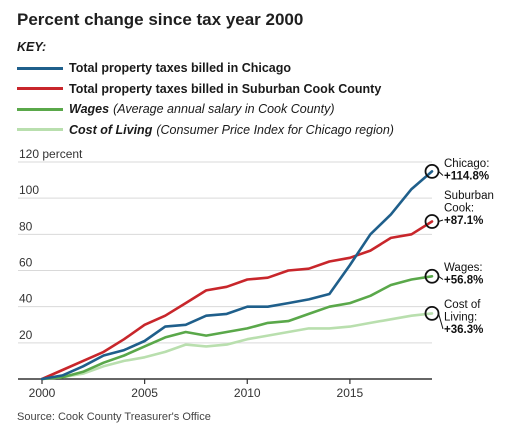  What do you see at coordinates (111, 129) in the screenshot?
I see `legend-label-cost-of-living: Cost of Living` at bounding box center [111, 129].